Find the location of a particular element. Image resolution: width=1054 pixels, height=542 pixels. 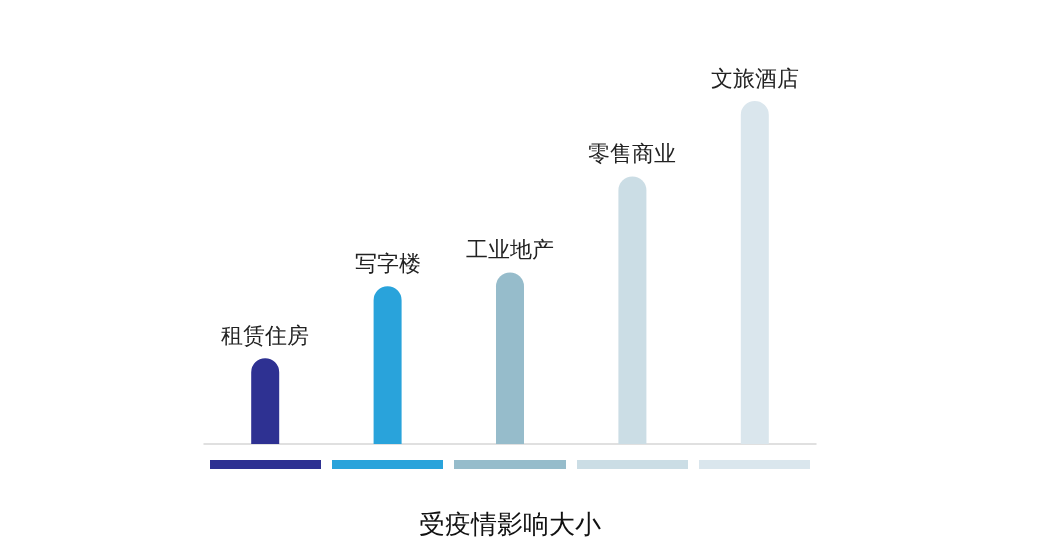

x-tick-label: 文旅酒店 is located at coordinates (754, 78).